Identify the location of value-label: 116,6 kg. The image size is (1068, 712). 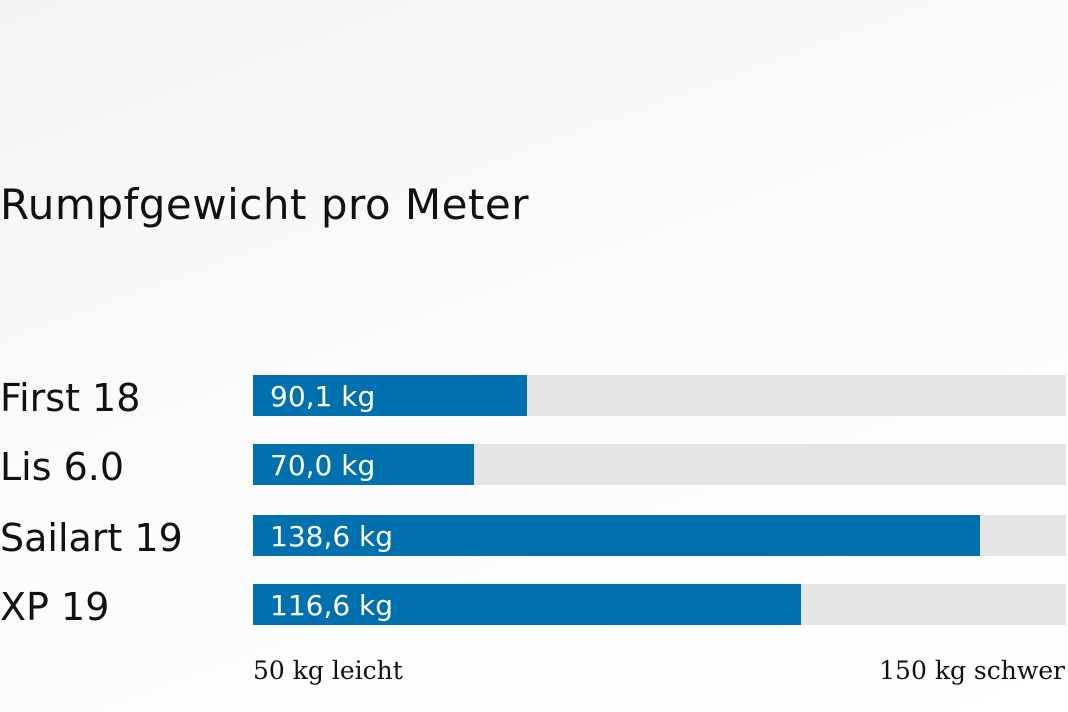
(332, 605).